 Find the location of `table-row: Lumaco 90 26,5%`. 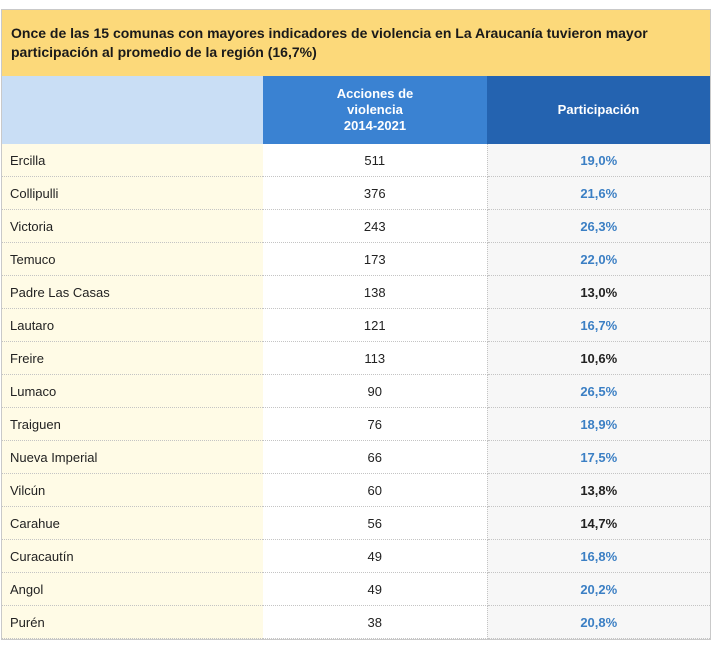

table-row: Lumaco 90 26,5% is located at coordinates (356, 391).